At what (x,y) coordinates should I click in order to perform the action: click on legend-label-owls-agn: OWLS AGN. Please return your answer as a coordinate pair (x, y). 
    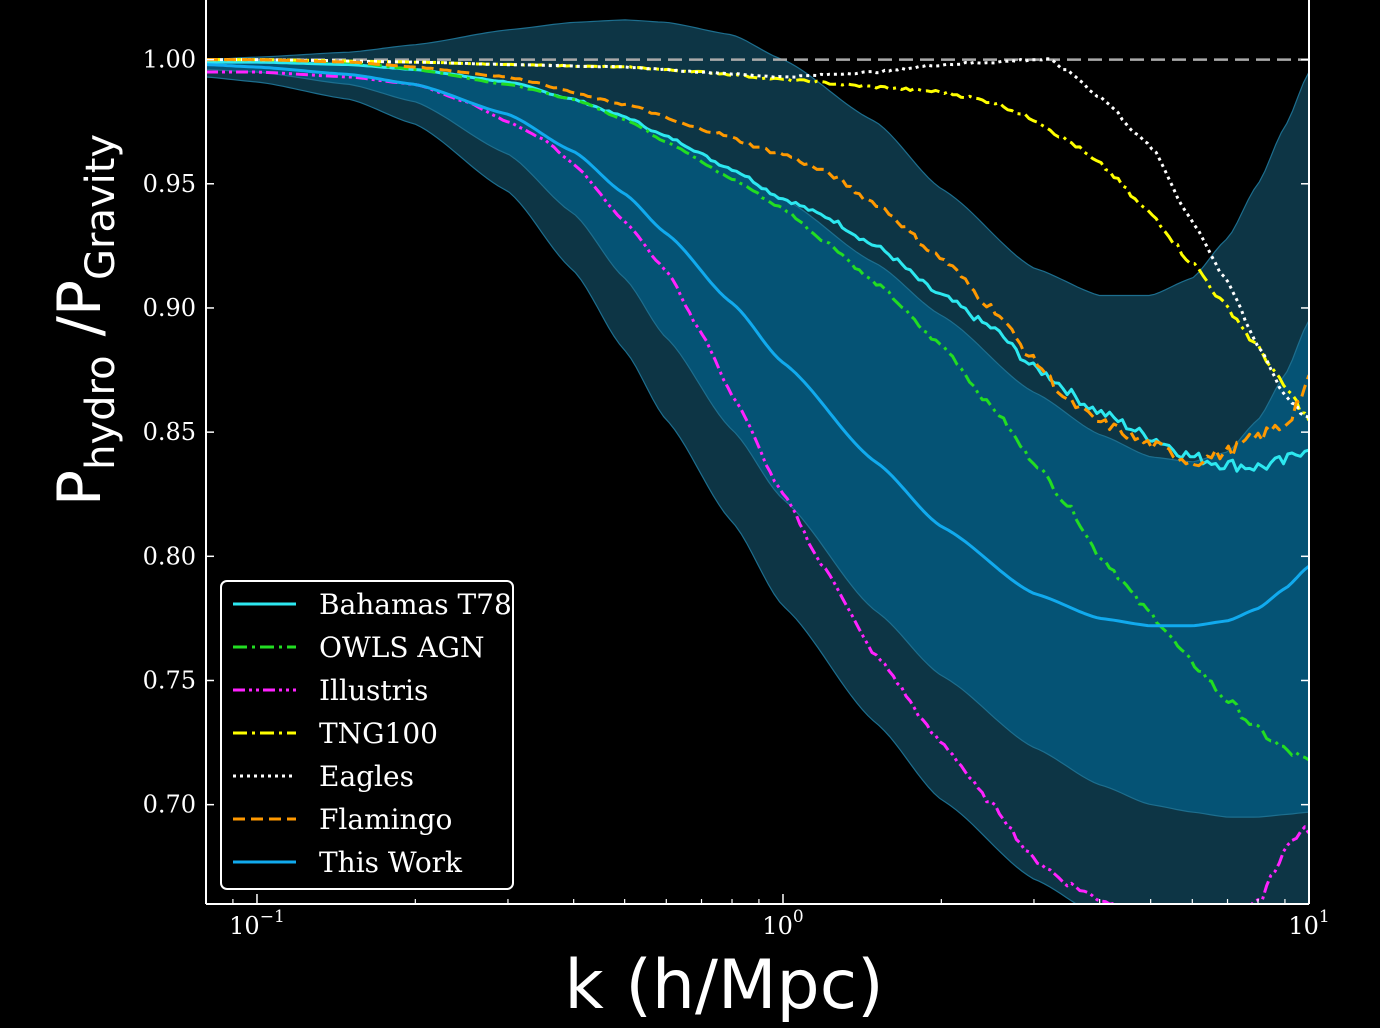
    Looking at the image, I should click on (402, 647).